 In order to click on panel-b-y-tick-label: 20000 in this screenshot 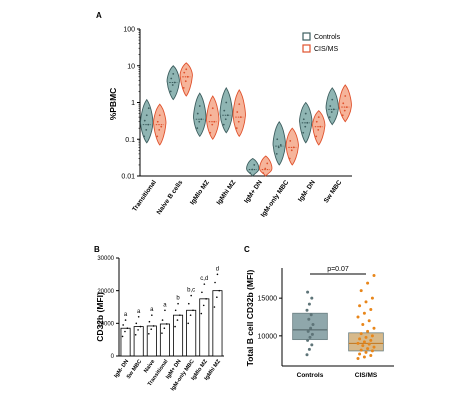, I will do `click(105, 292)`.